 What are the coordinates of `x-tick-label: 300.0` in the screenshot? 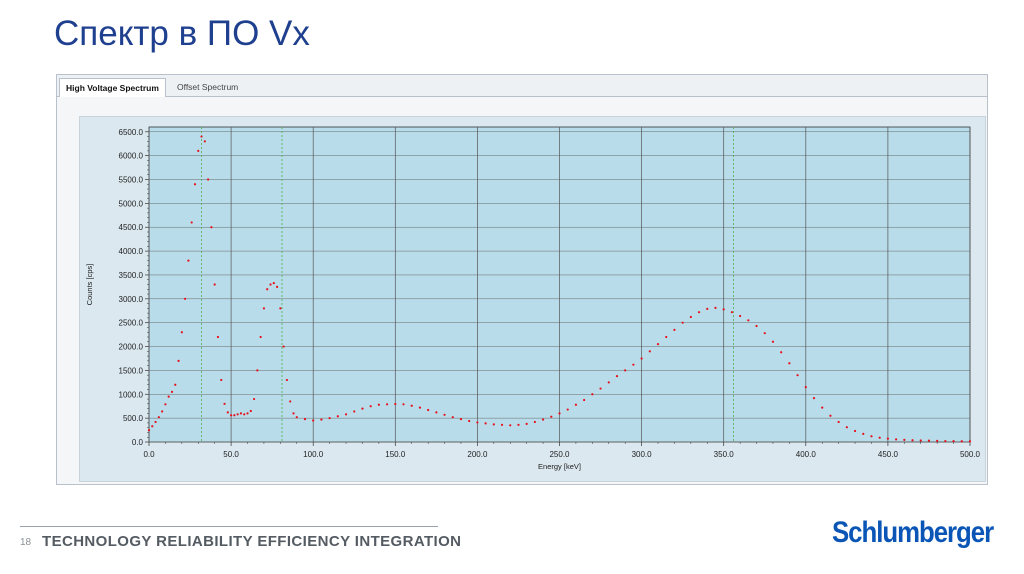 It's located at (642, 454).